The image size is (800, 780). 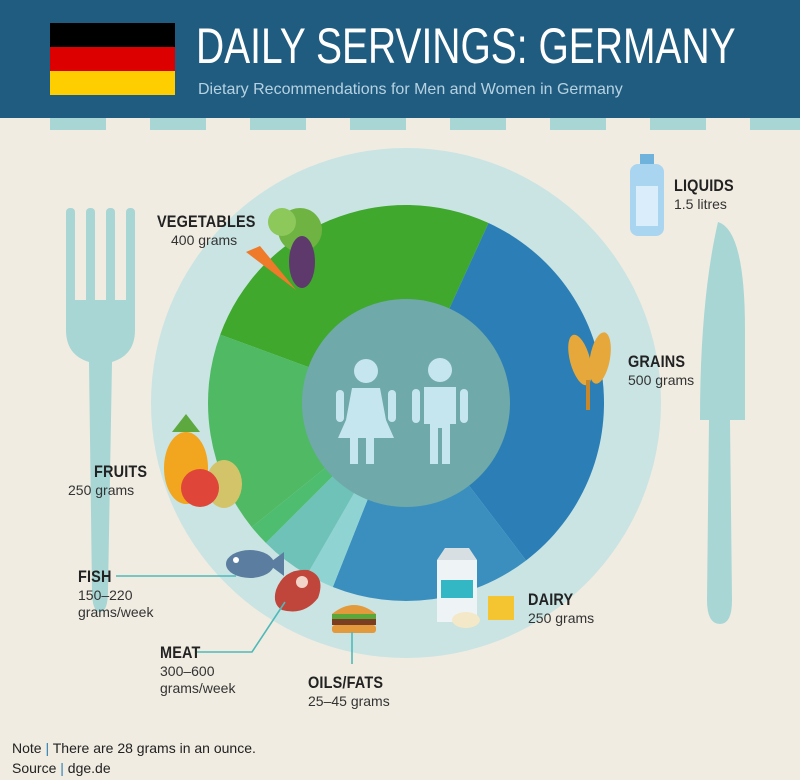 I want to click on label-oils-value: 25–45 grams, so click(x=349, y=701).